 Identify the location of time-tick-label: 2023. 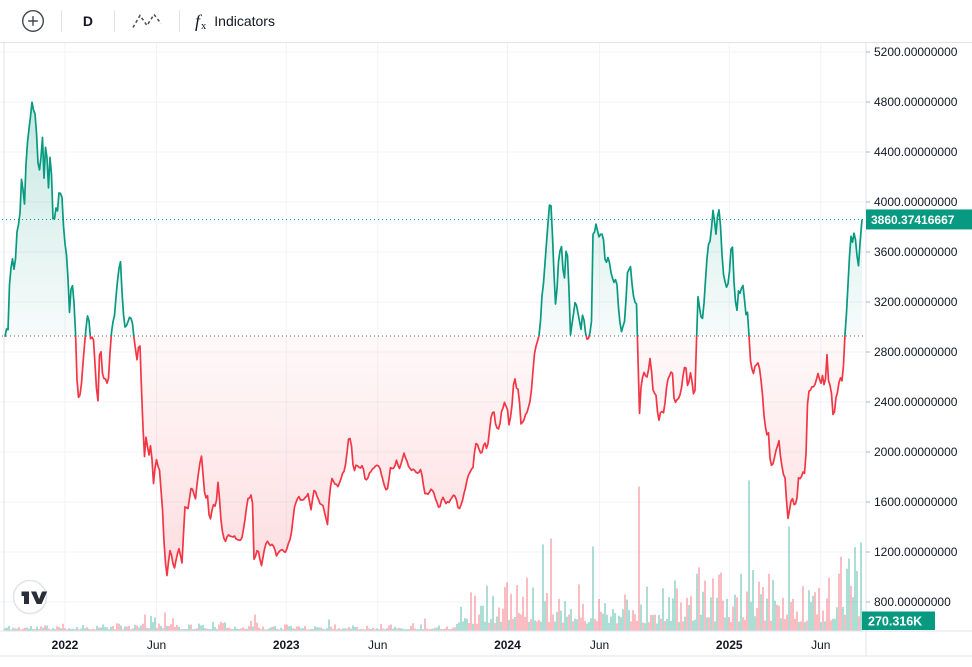
(286, 645).